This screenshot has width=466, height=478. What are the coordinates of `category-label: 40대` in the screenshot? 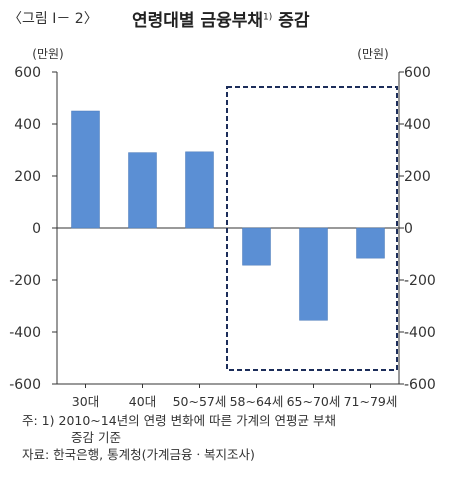 It's located at (142, 401).